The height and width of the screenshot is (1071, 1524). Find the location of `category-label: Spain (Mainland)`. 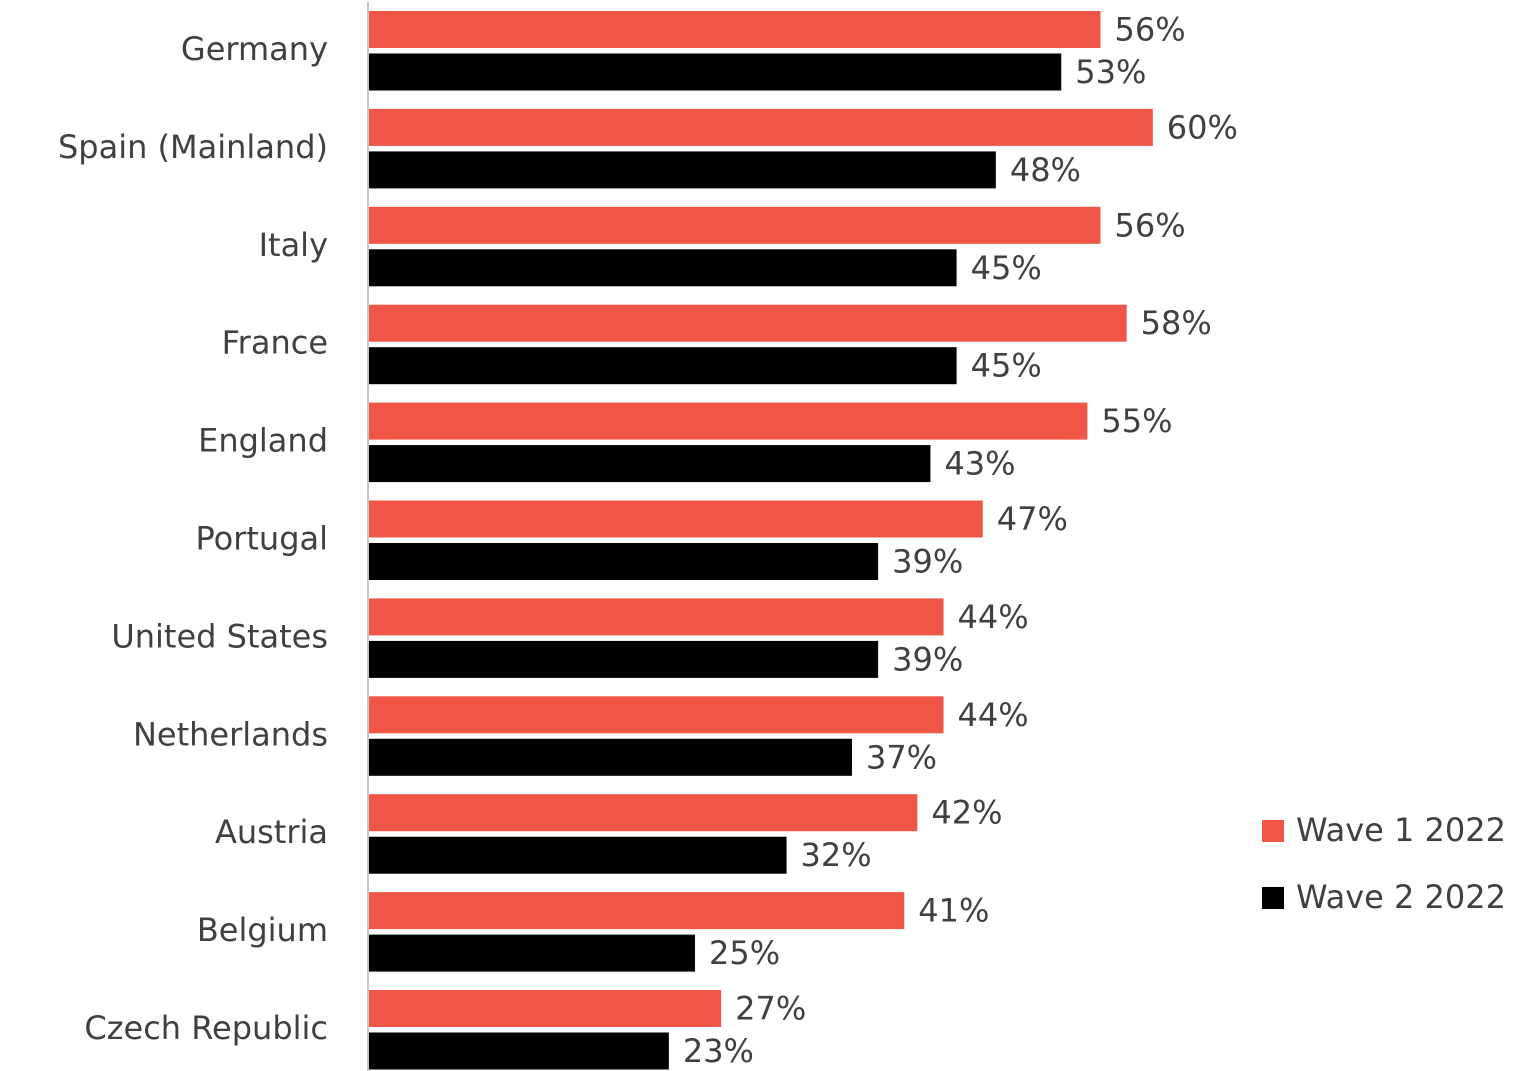

category-label: Spain (Mainland) is located at coordinates (193, 147).